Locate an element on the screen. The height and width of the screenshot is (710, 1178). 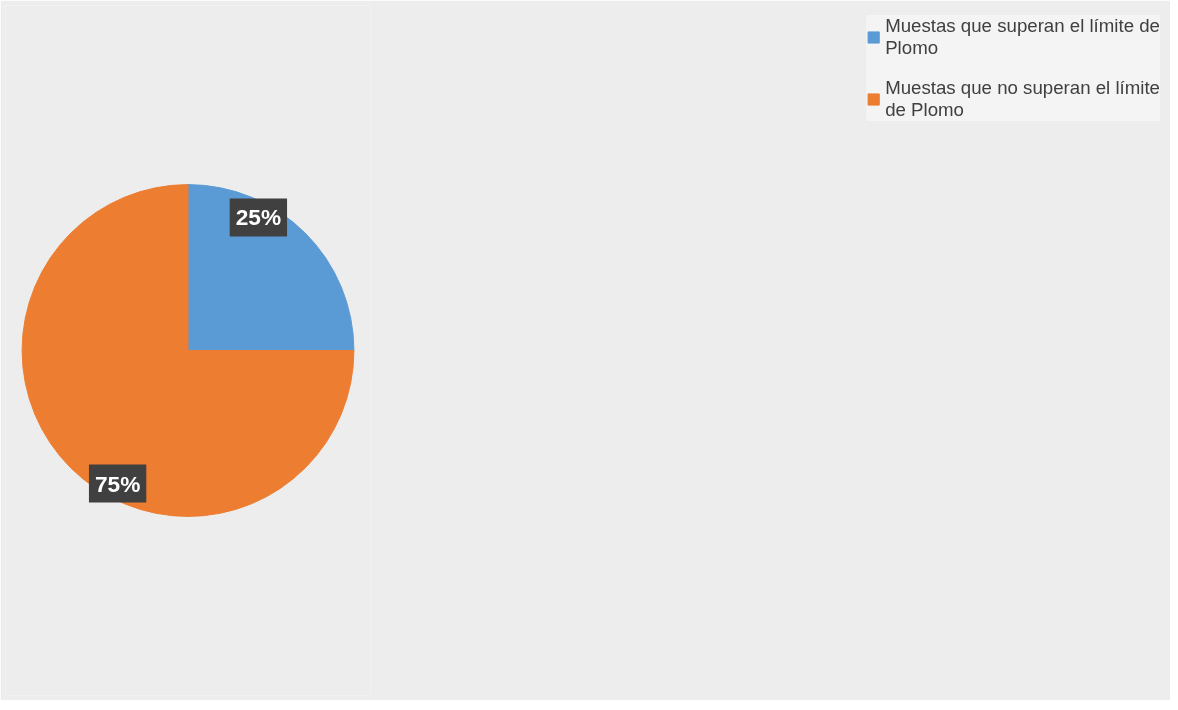
legend-label: Muestas que superan el límite de Plomo is located at coordinates (1022, 37).